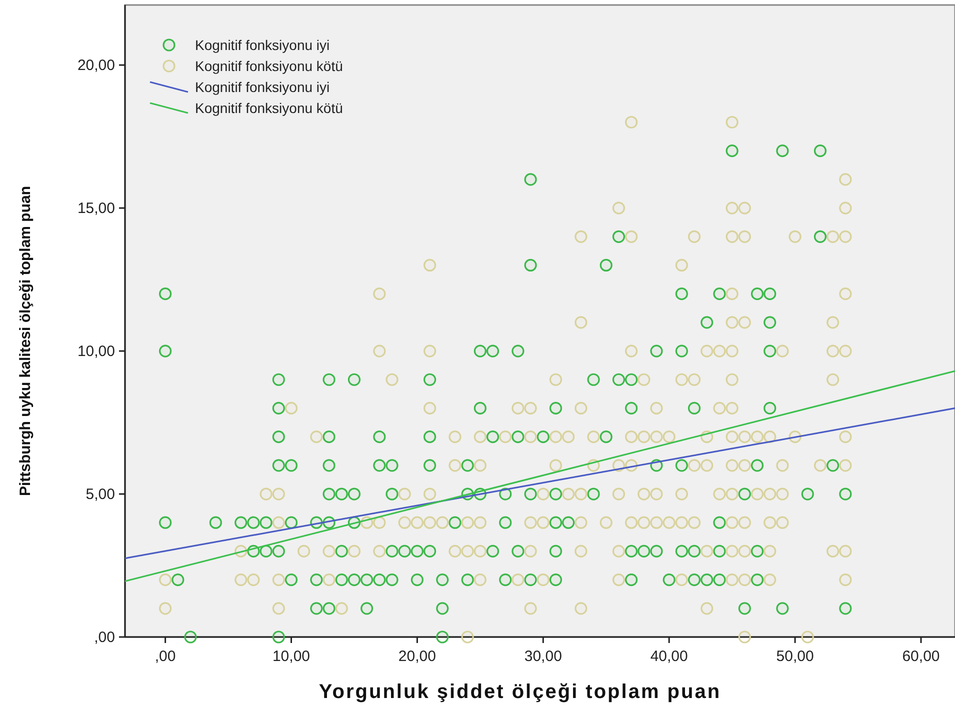 The height and width of the screenshot is (713, 955). Describe the element at coordinates (543, 656) in the screenshot. I see `x-tick-label: 30,00` at that location.